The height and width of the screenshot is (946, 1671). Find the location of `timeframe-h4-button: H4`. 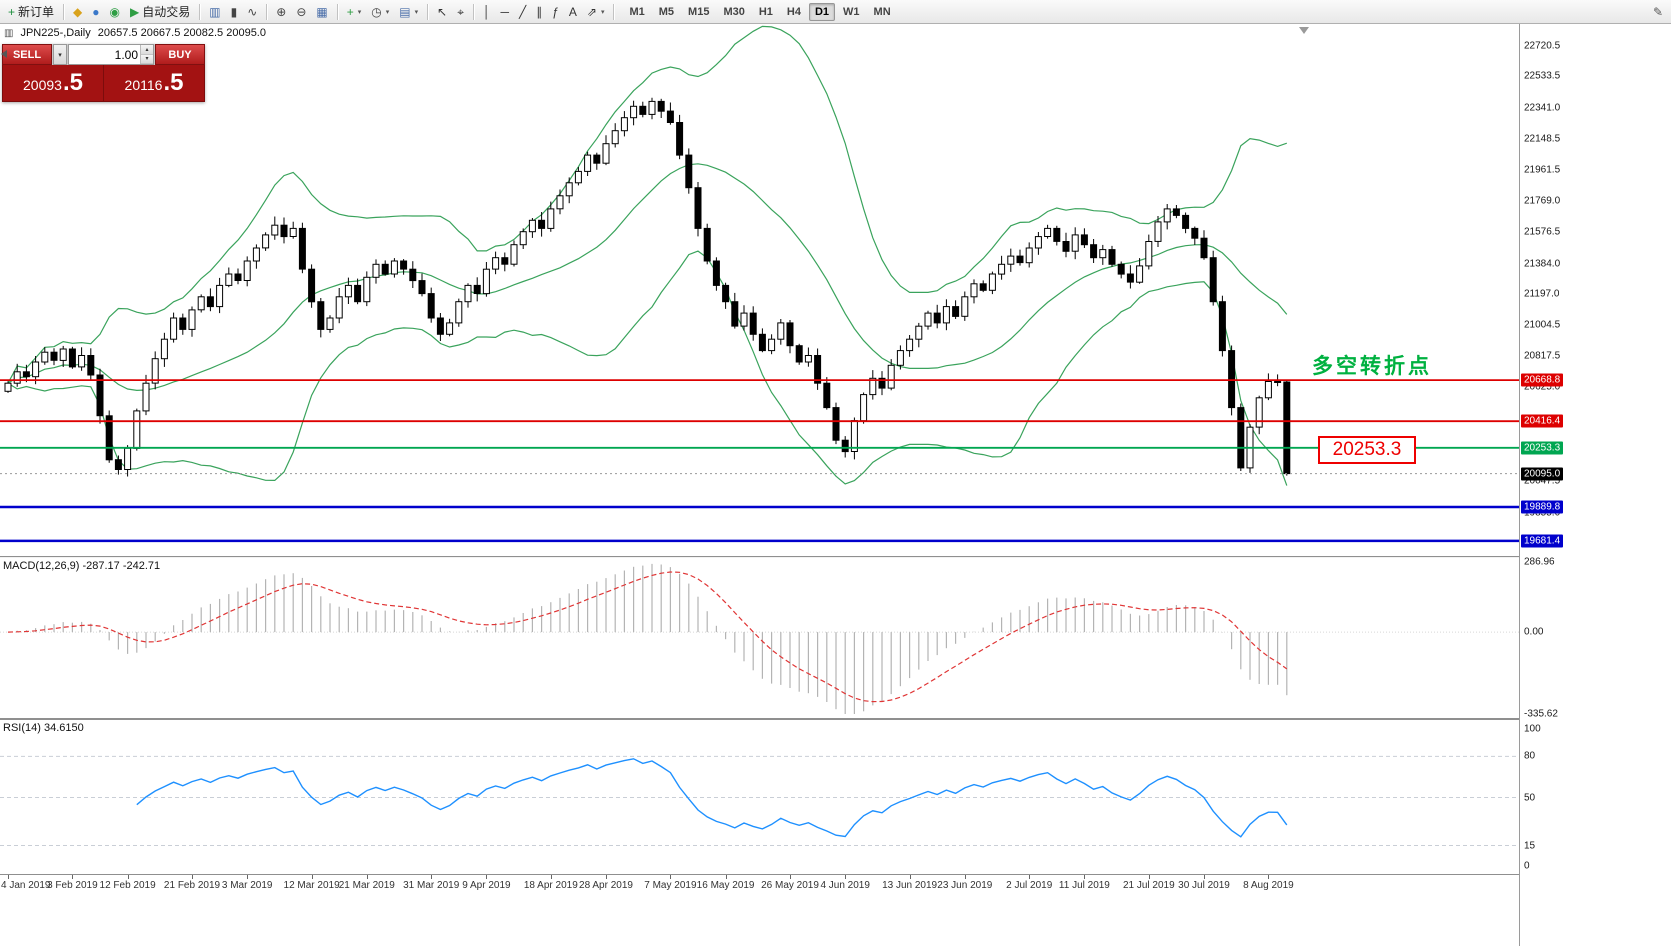

timeframe-h4-button: H4 is located at coordinates (793, 11).